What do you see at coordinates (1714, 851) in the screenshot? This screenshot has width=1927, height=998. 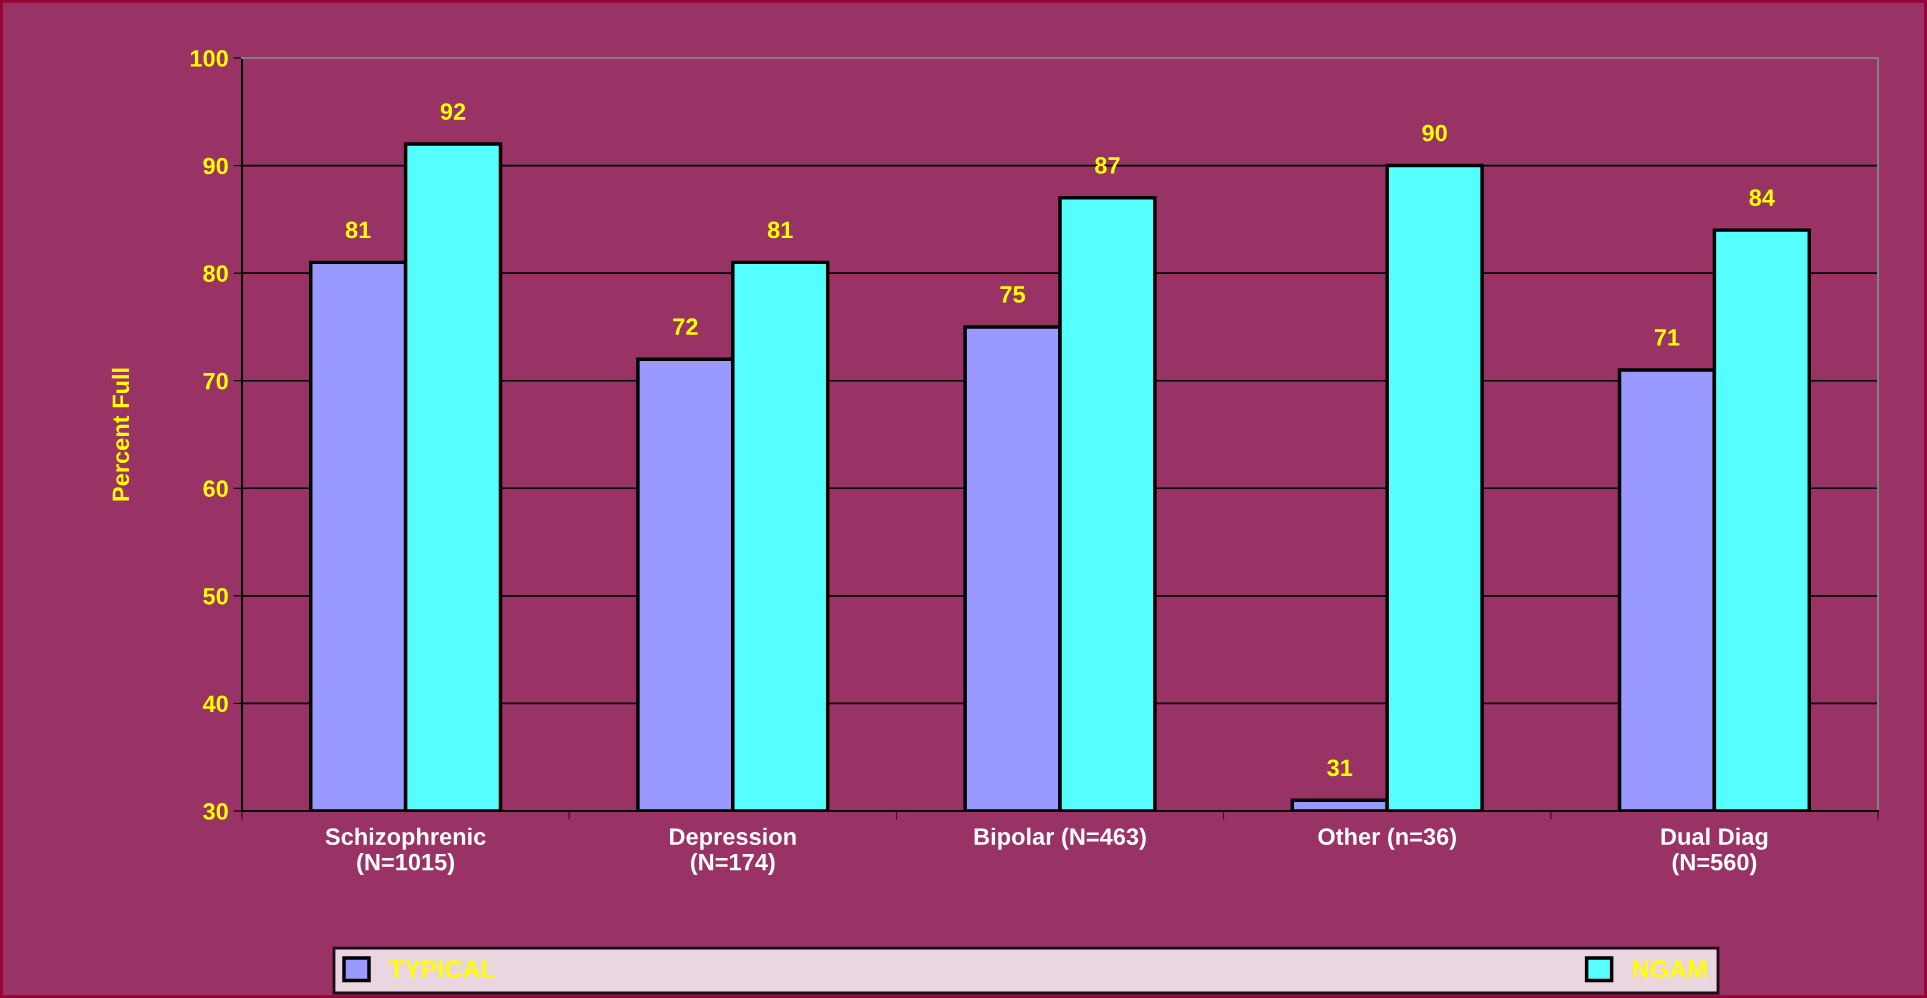 I see `x-tick-label: Dual Diag (N=560)` at bounding box center [1714, 851].